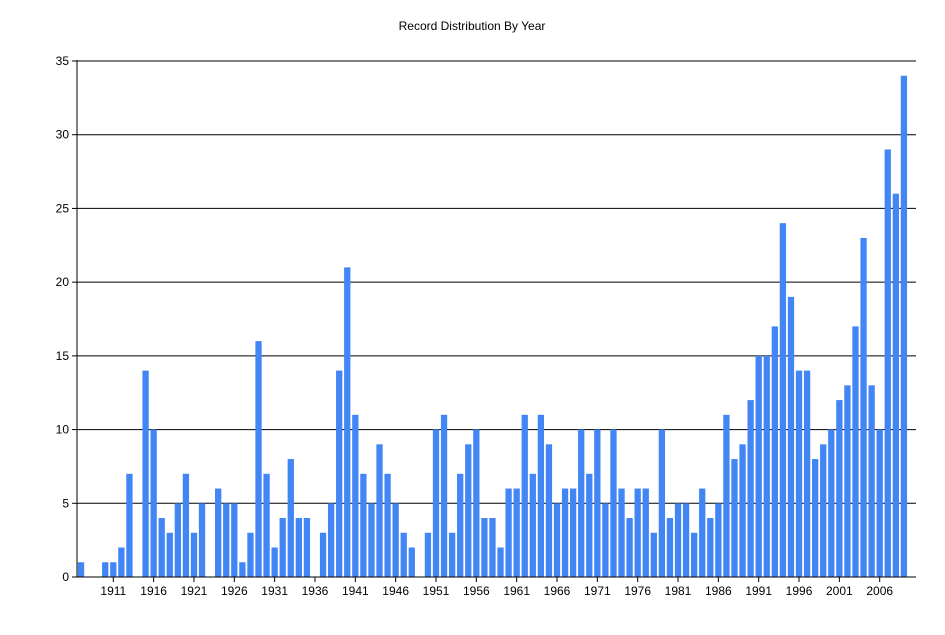 The width and height of the screenshot is (945, 635). Describe the element at coordinates (904, 326) in the screenshot. I see `bar-2009` at that location.